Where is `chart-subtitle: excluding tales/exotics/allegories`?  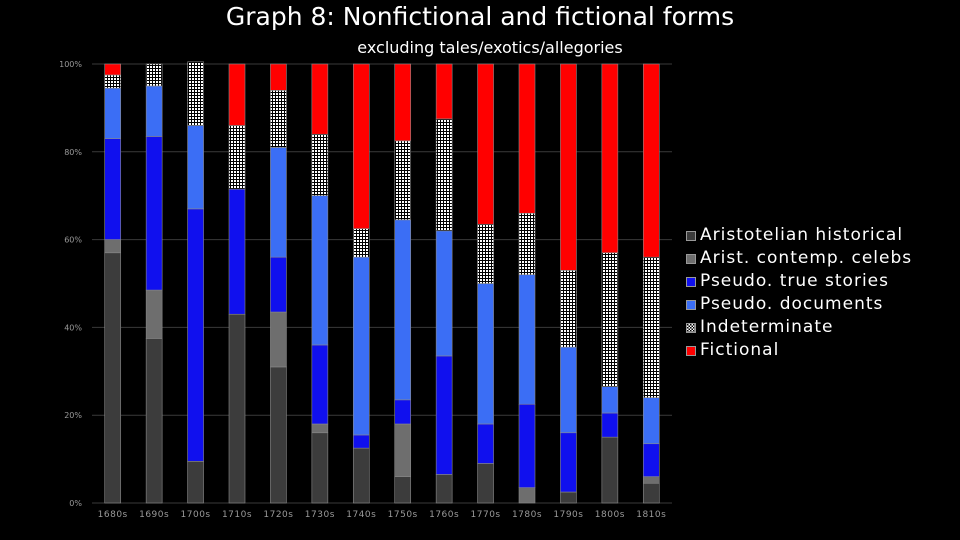
chart-subtitle: excluding tales/exotics/allegories is located at coordinates (490, 47).